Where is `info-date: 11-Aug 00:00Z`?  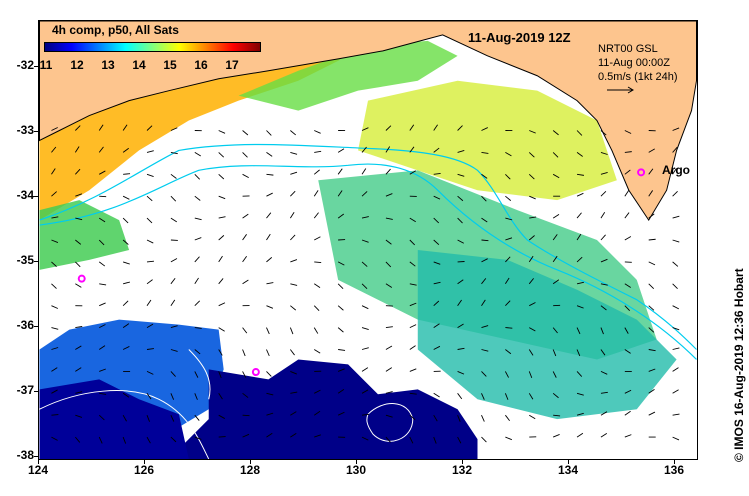 info-date: 11-Aug 00:00Z is located at coordinates (634, 63).